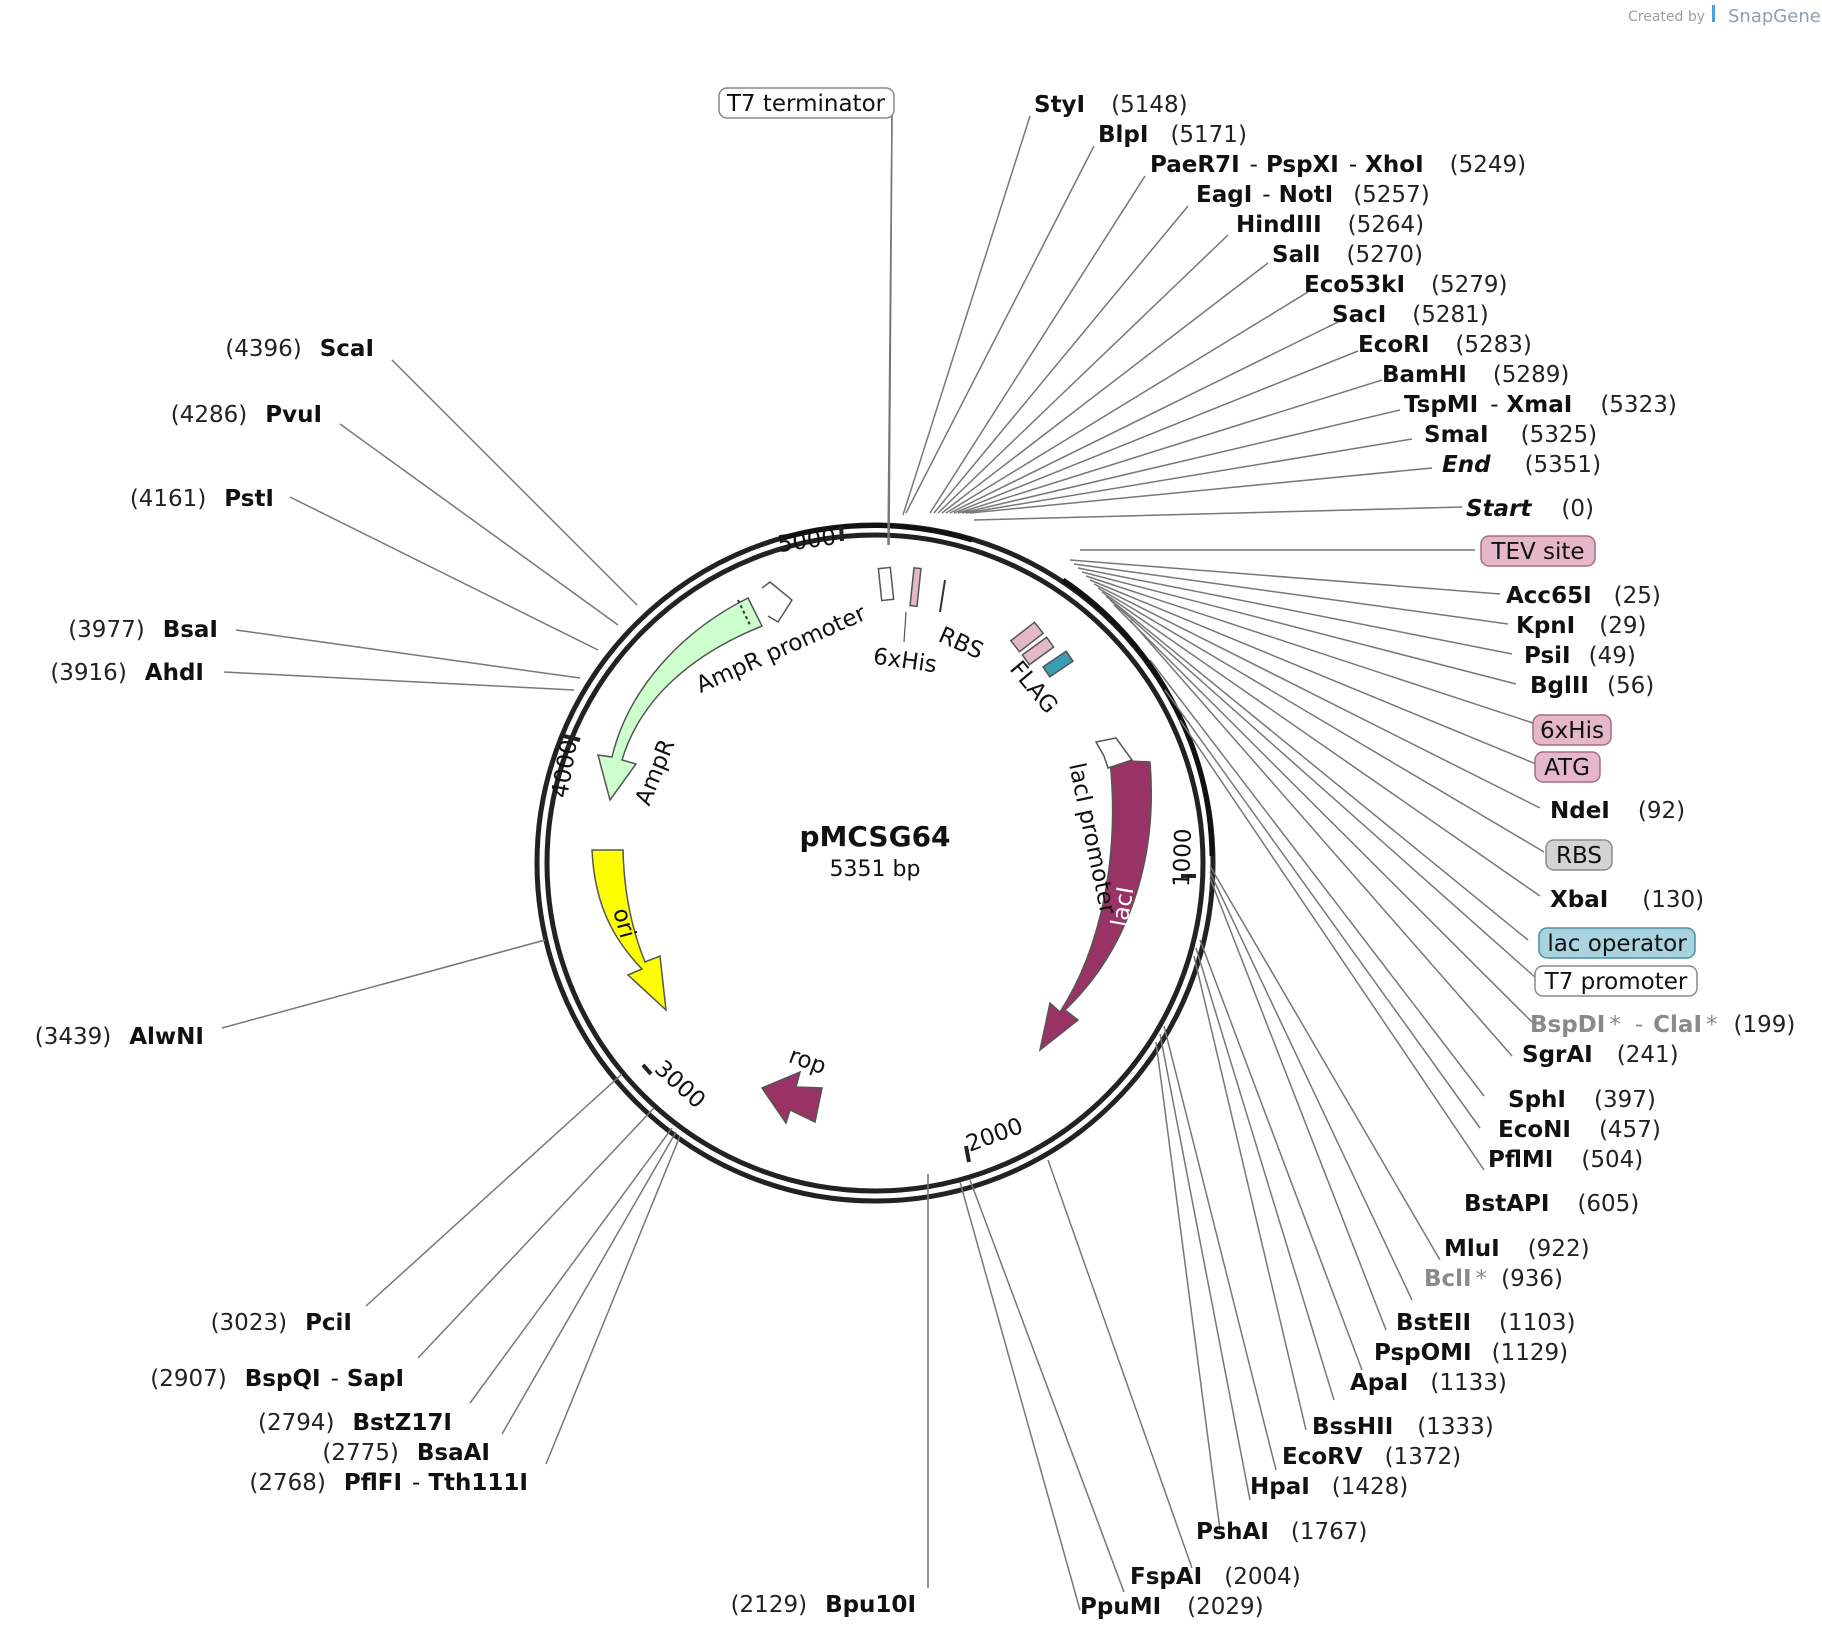  I want to click on site-label: (2907) BspQI - SapI, so click(277, 1379).